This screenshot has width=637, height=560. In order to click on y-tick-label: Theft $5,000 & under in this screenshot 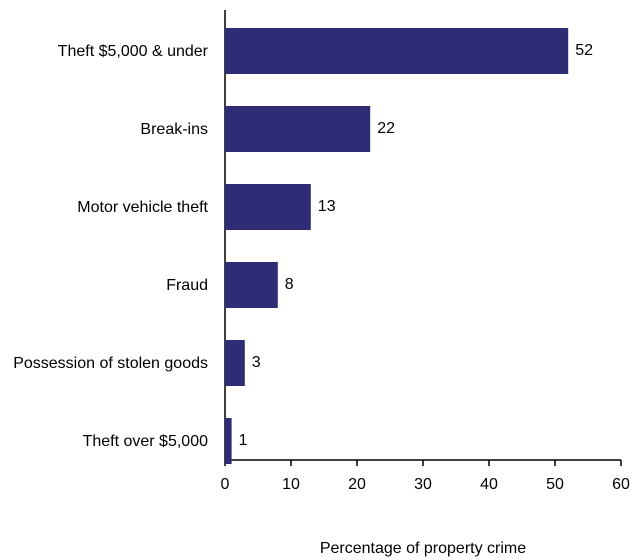, I will do `click(132, 51)`.